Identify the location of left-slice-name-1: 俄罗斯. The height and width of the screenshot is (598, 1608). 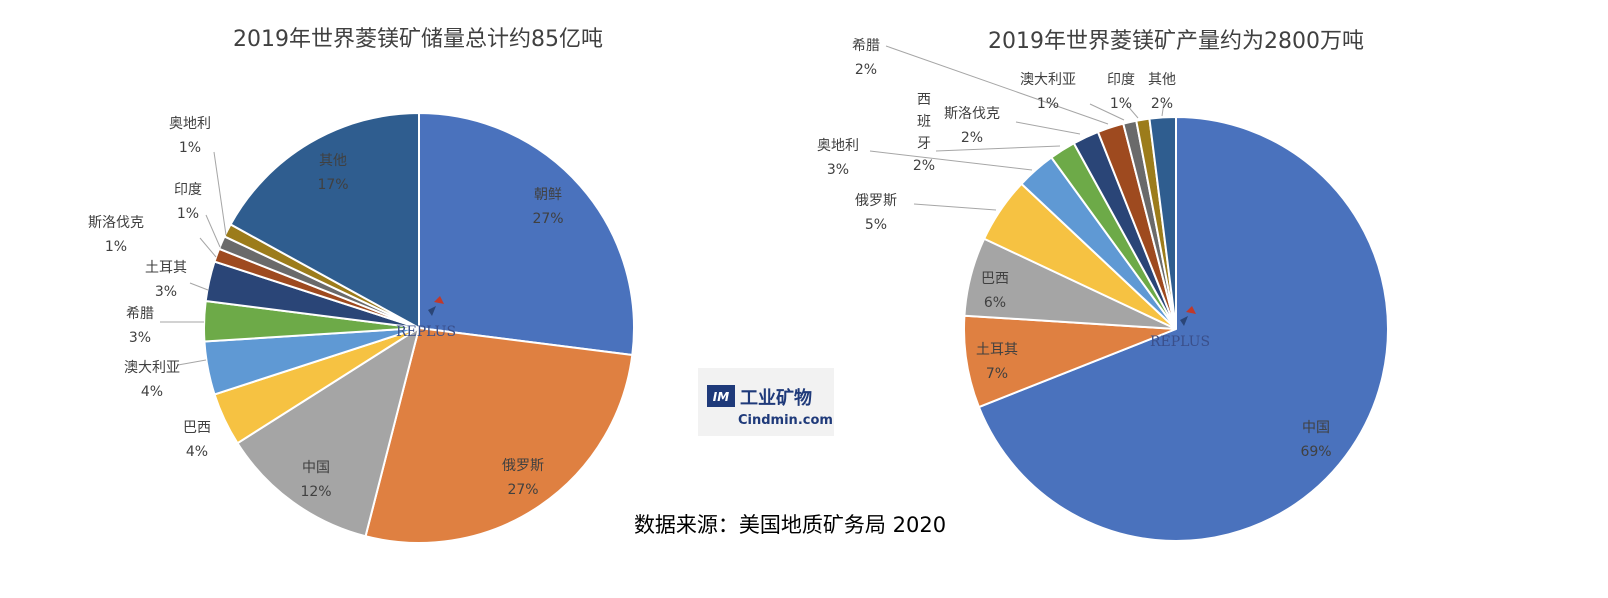
(523, 466).